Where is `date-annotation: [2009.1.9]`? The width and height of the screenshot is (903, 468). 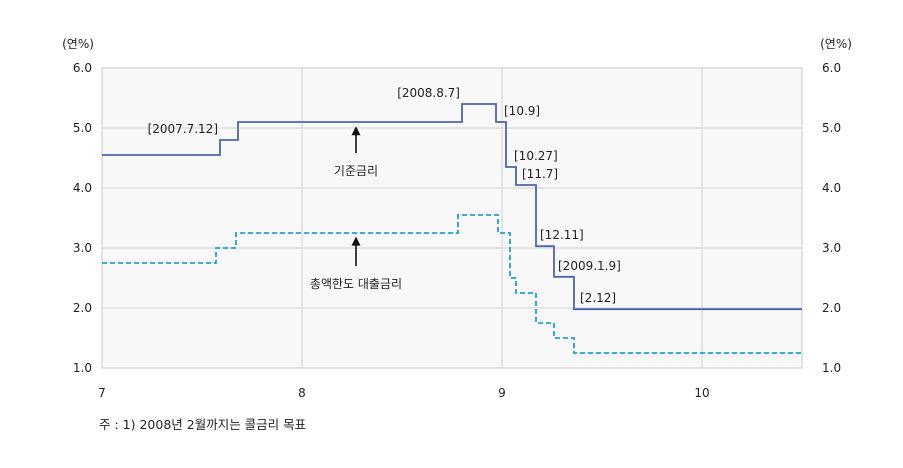
date-annotation: [2009.1.9] is located at coordinates (589, 266).